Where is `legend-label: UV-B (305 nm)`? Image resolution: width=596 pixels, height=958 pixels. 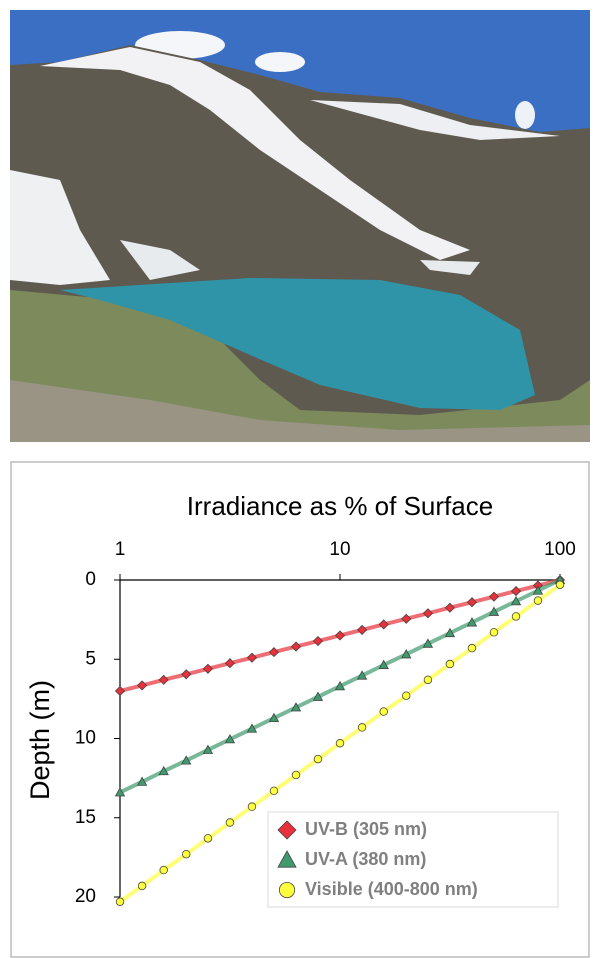 legend-label: UV-B (305 nm) is located at coordinates (366, 829).